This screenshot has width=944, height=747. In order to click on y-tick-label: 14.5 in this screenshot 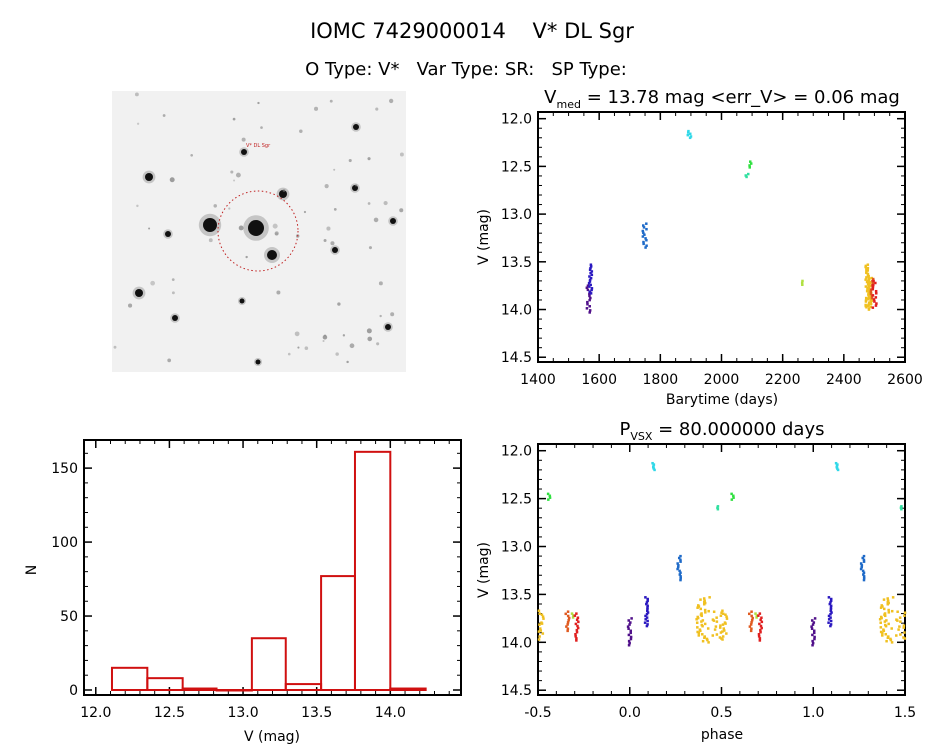, I will do `click(516, 358)`.